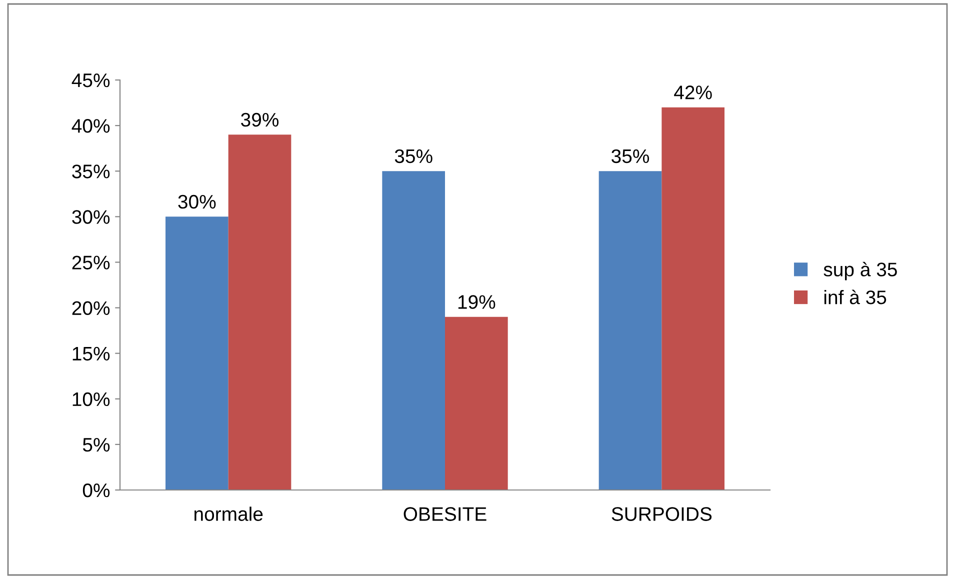 This screenshot has height=579, width=955. I want to click on y-tick-label: 10%, so click(91, 399).